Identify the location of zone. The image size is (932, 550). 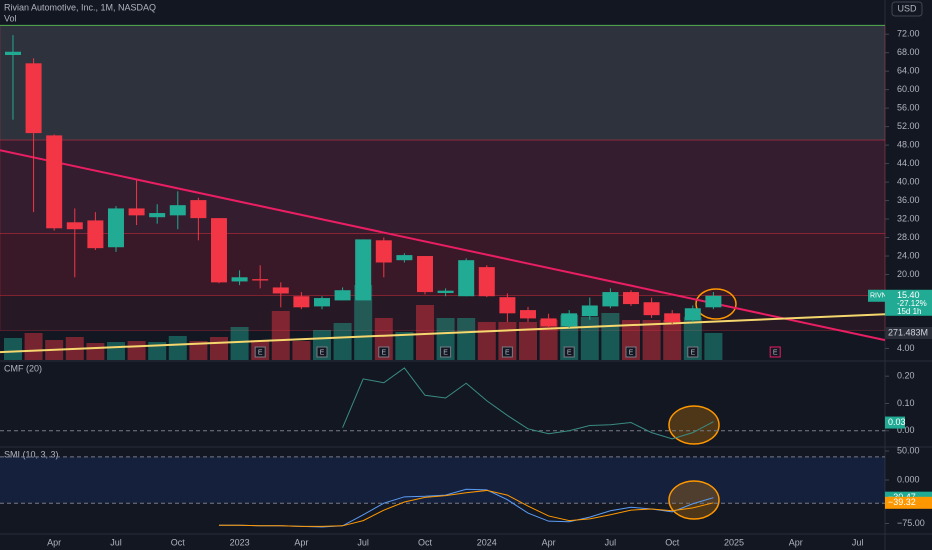
(443, 264).